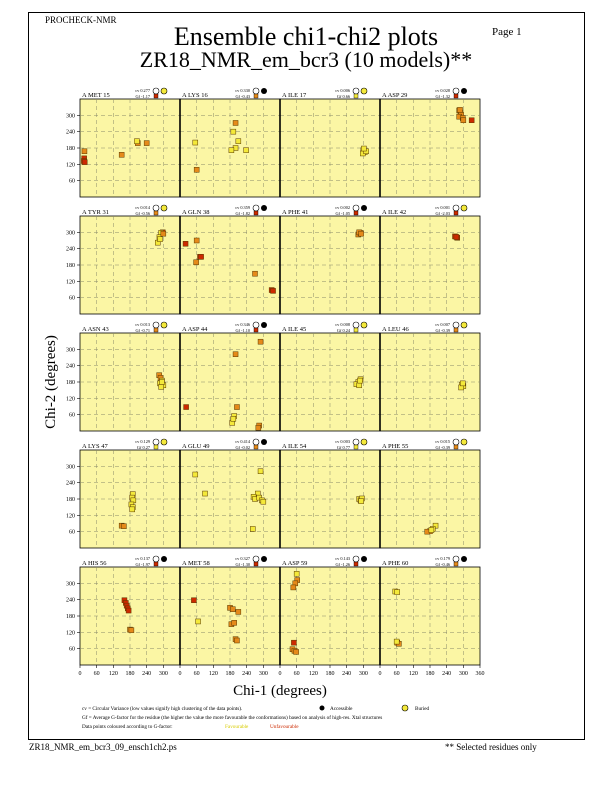 The height and width of the screenshot is (792, 612). What do you see at coordinates (442, 213) in the screenshot?
I see `gf-label: Gf -2.03` at bounding box center [442, 213].